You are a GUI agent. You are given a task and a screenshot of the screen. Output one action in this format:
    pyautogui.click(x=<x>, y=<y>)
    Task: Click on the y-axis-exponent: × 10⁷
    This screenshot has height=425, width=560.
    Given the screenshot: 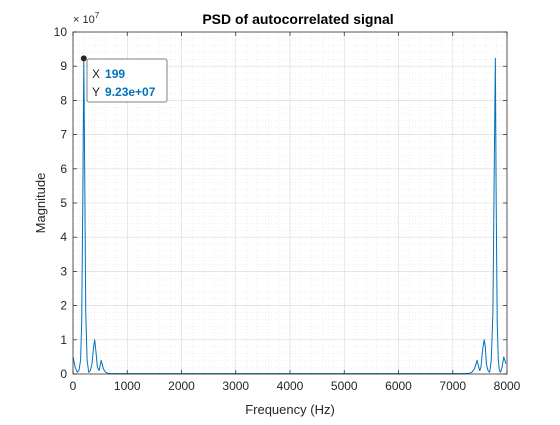 What is the action you would take?
    pyautogui.click(x=86, y=18)
    